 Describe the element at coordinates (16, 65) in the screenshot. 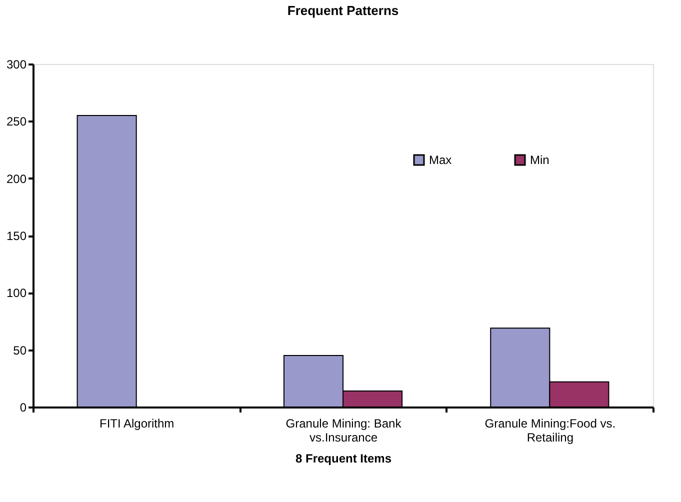

I see `y-tick-label: 300` at that location.